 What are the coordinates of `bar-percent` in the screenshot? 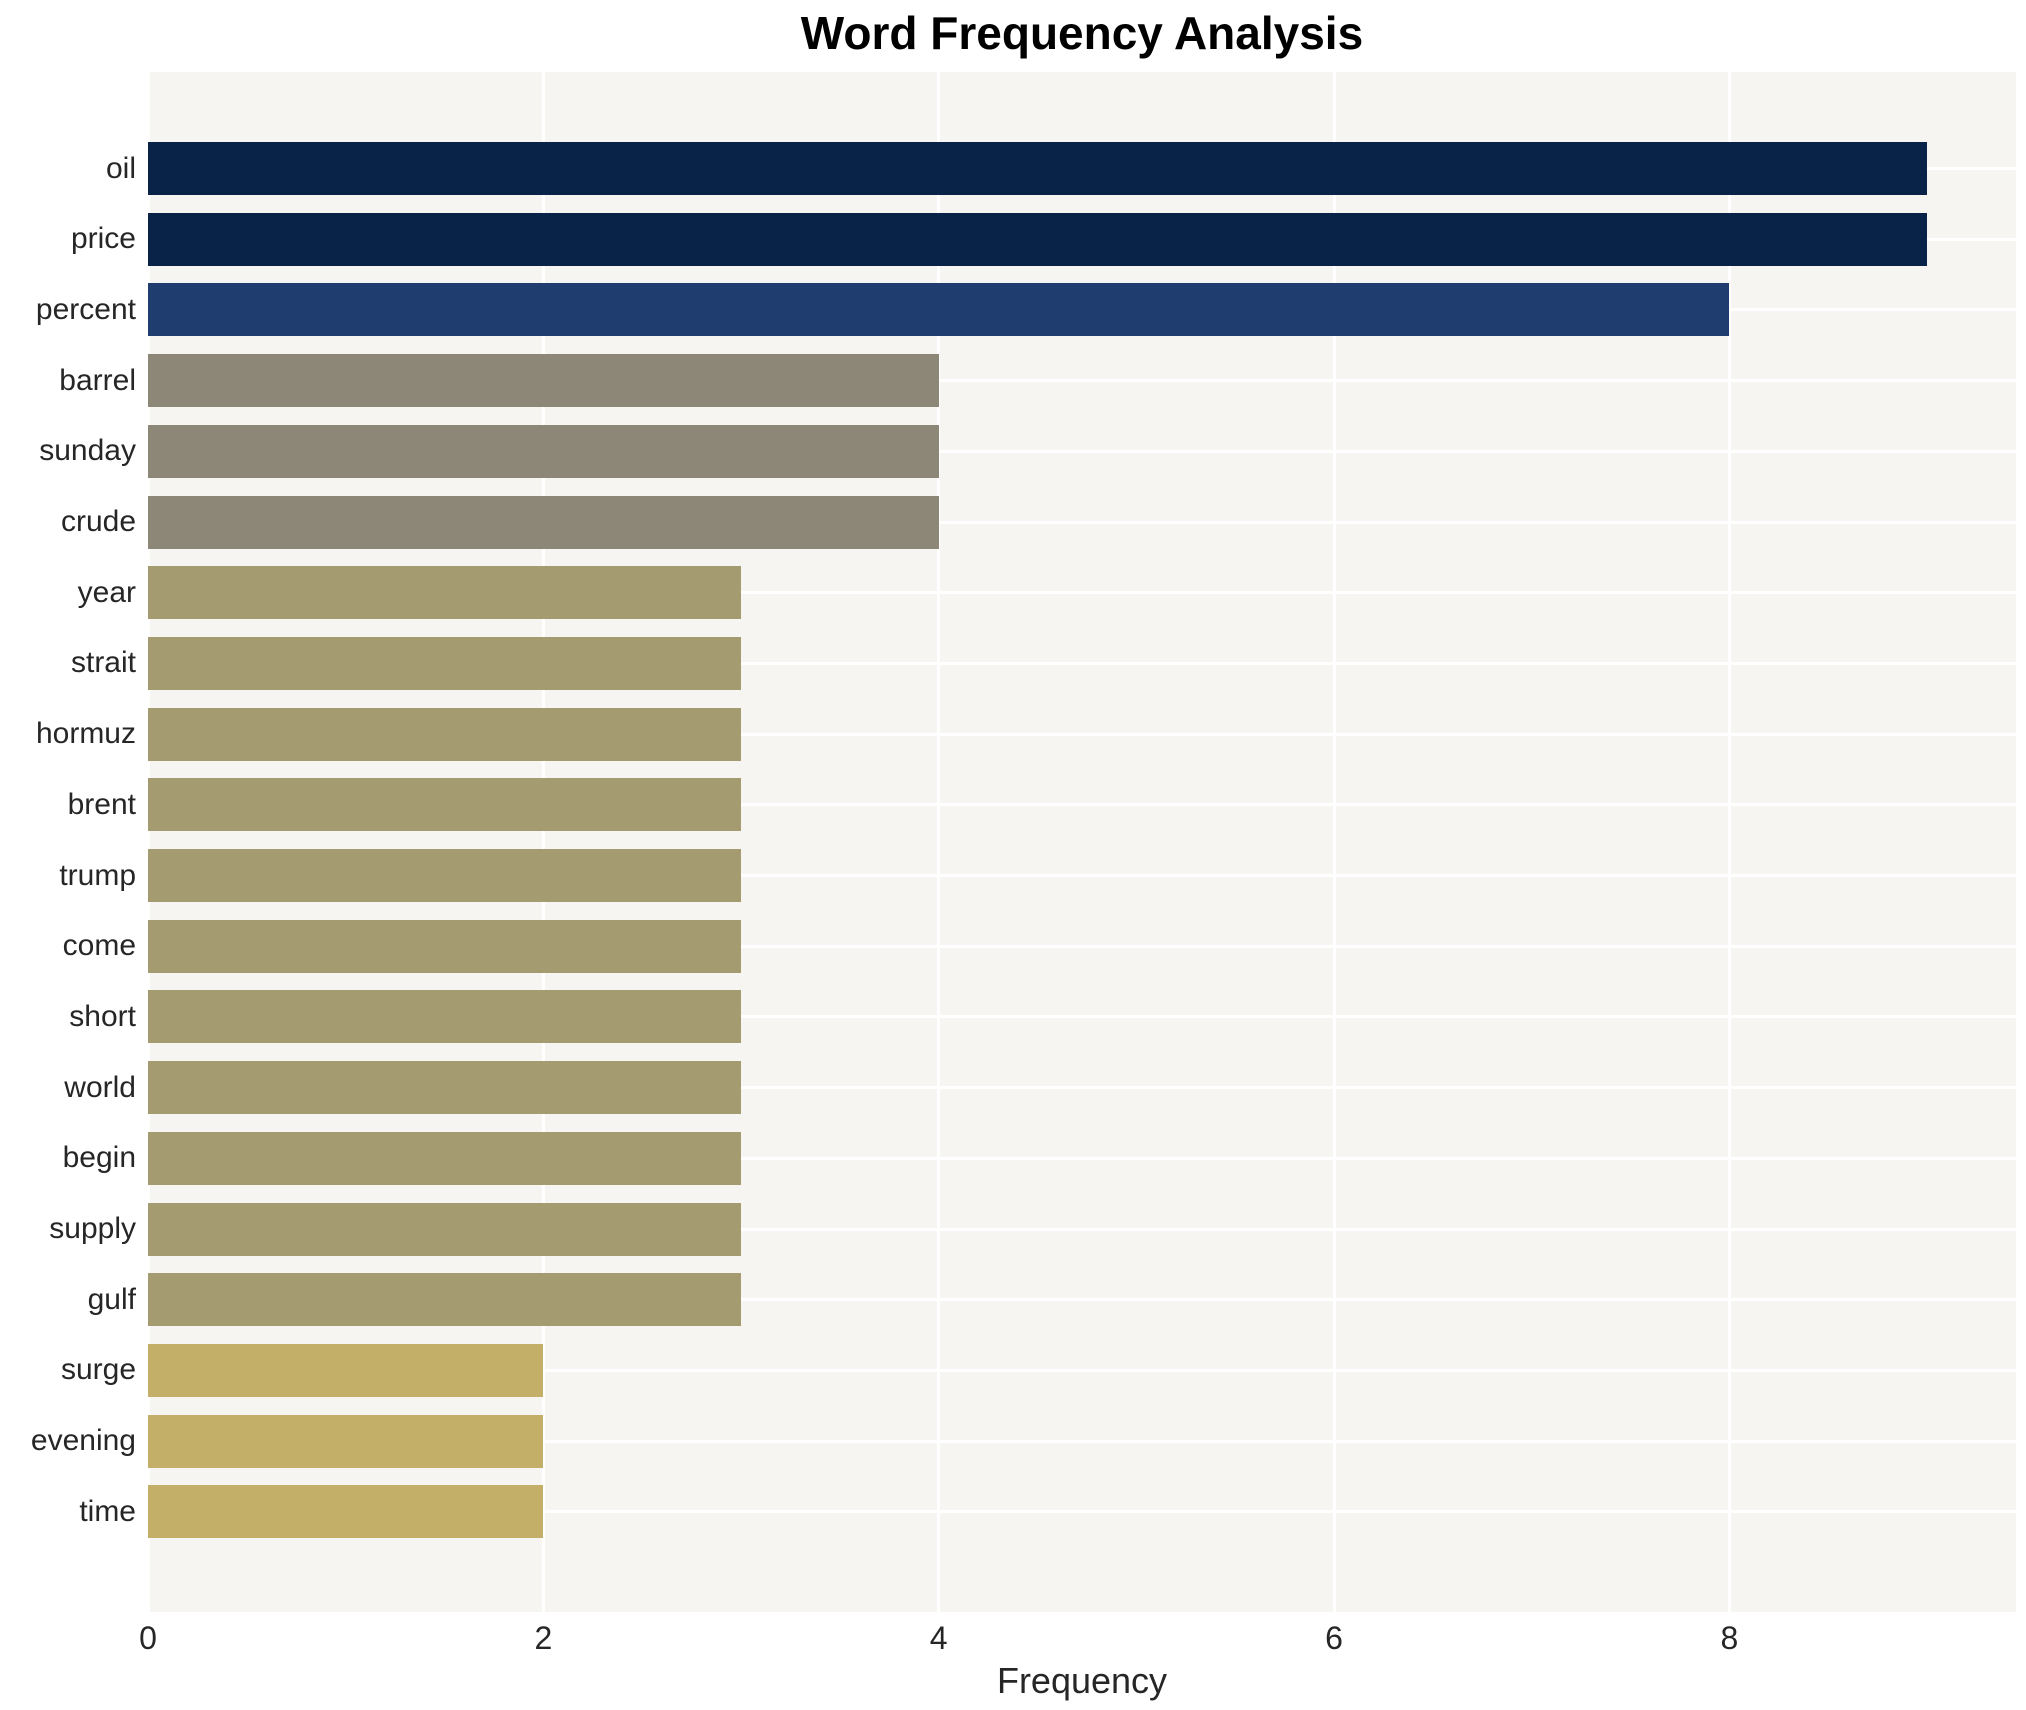 It's located at (939, 310).